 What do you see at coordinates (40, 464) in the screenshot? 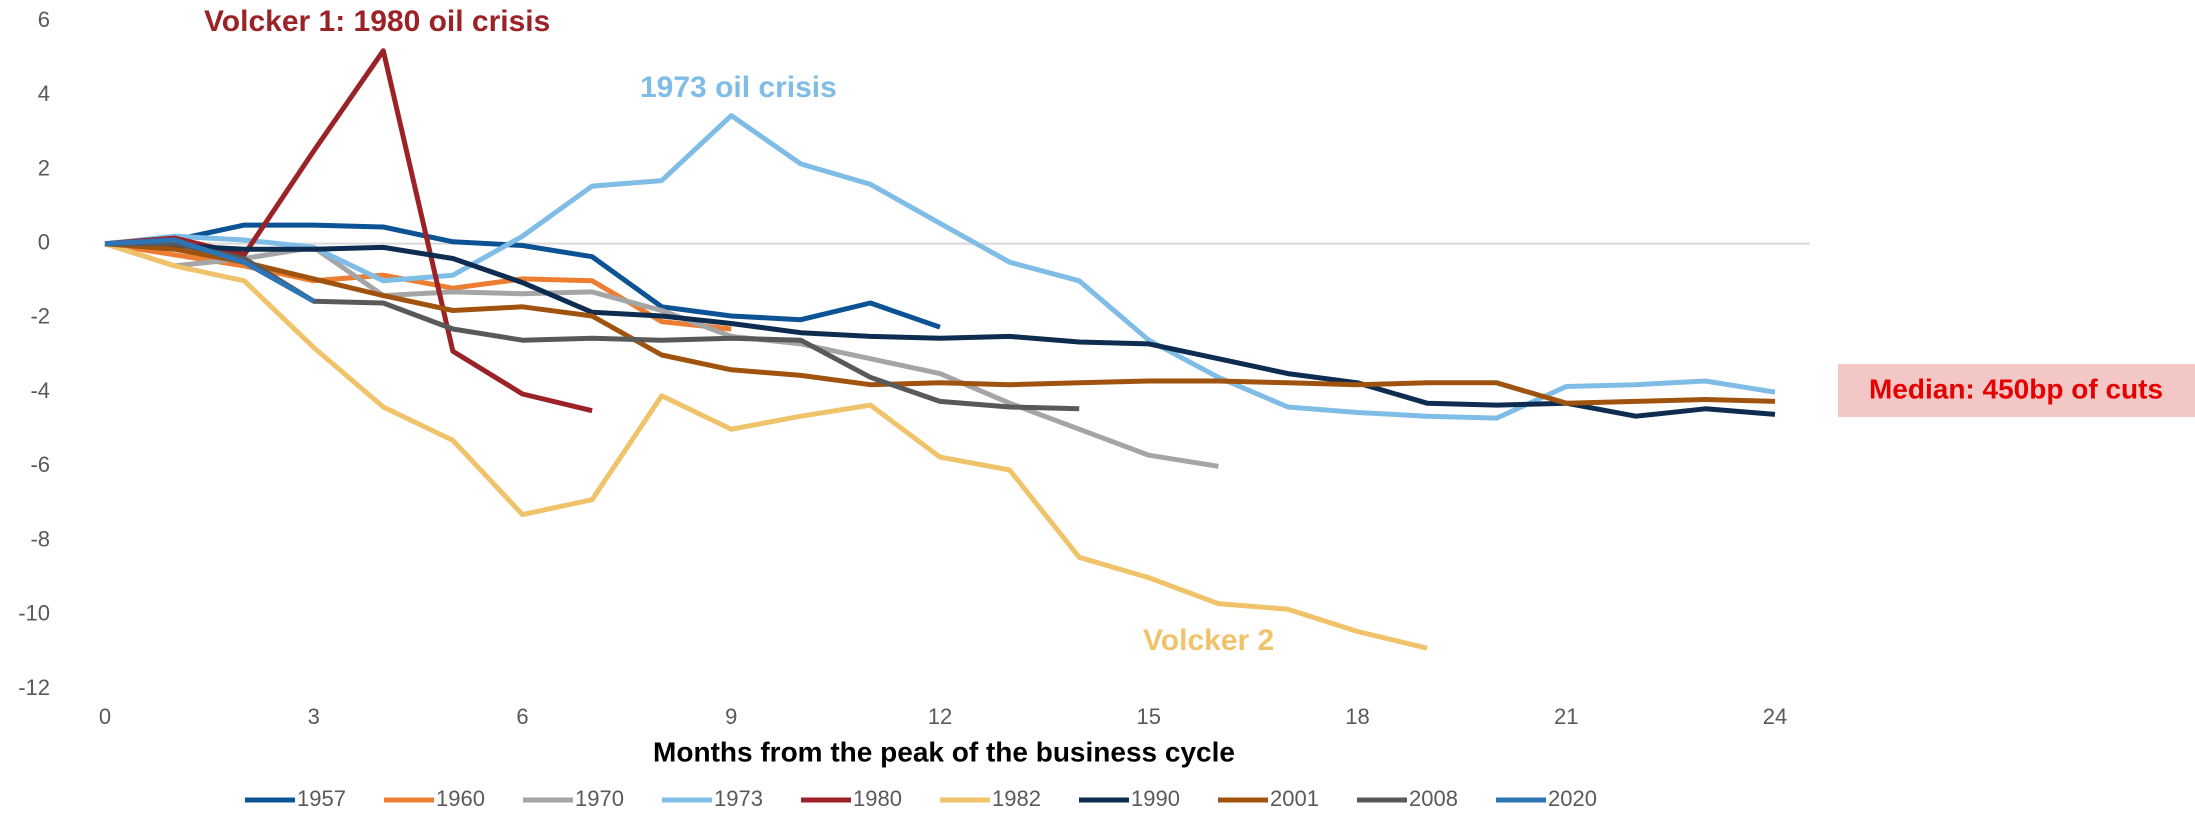
I see `y-tick-label: -6` at bounding box center [40, 464].